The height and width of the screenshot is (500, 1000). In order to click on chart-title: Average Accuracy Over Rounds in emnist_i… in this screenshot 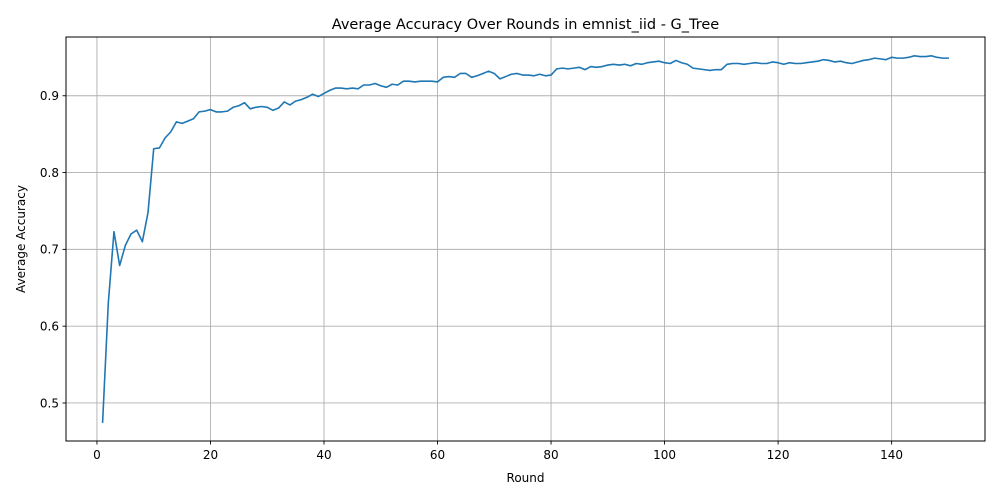, I will do `click(526, 25)`.